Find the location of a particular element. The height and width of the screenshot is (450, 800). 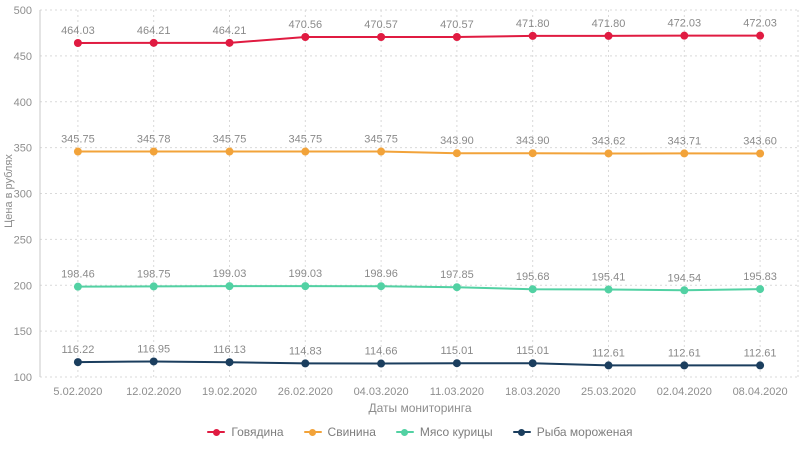

y-tick-label: 250 is located at coordinates (23, 240).